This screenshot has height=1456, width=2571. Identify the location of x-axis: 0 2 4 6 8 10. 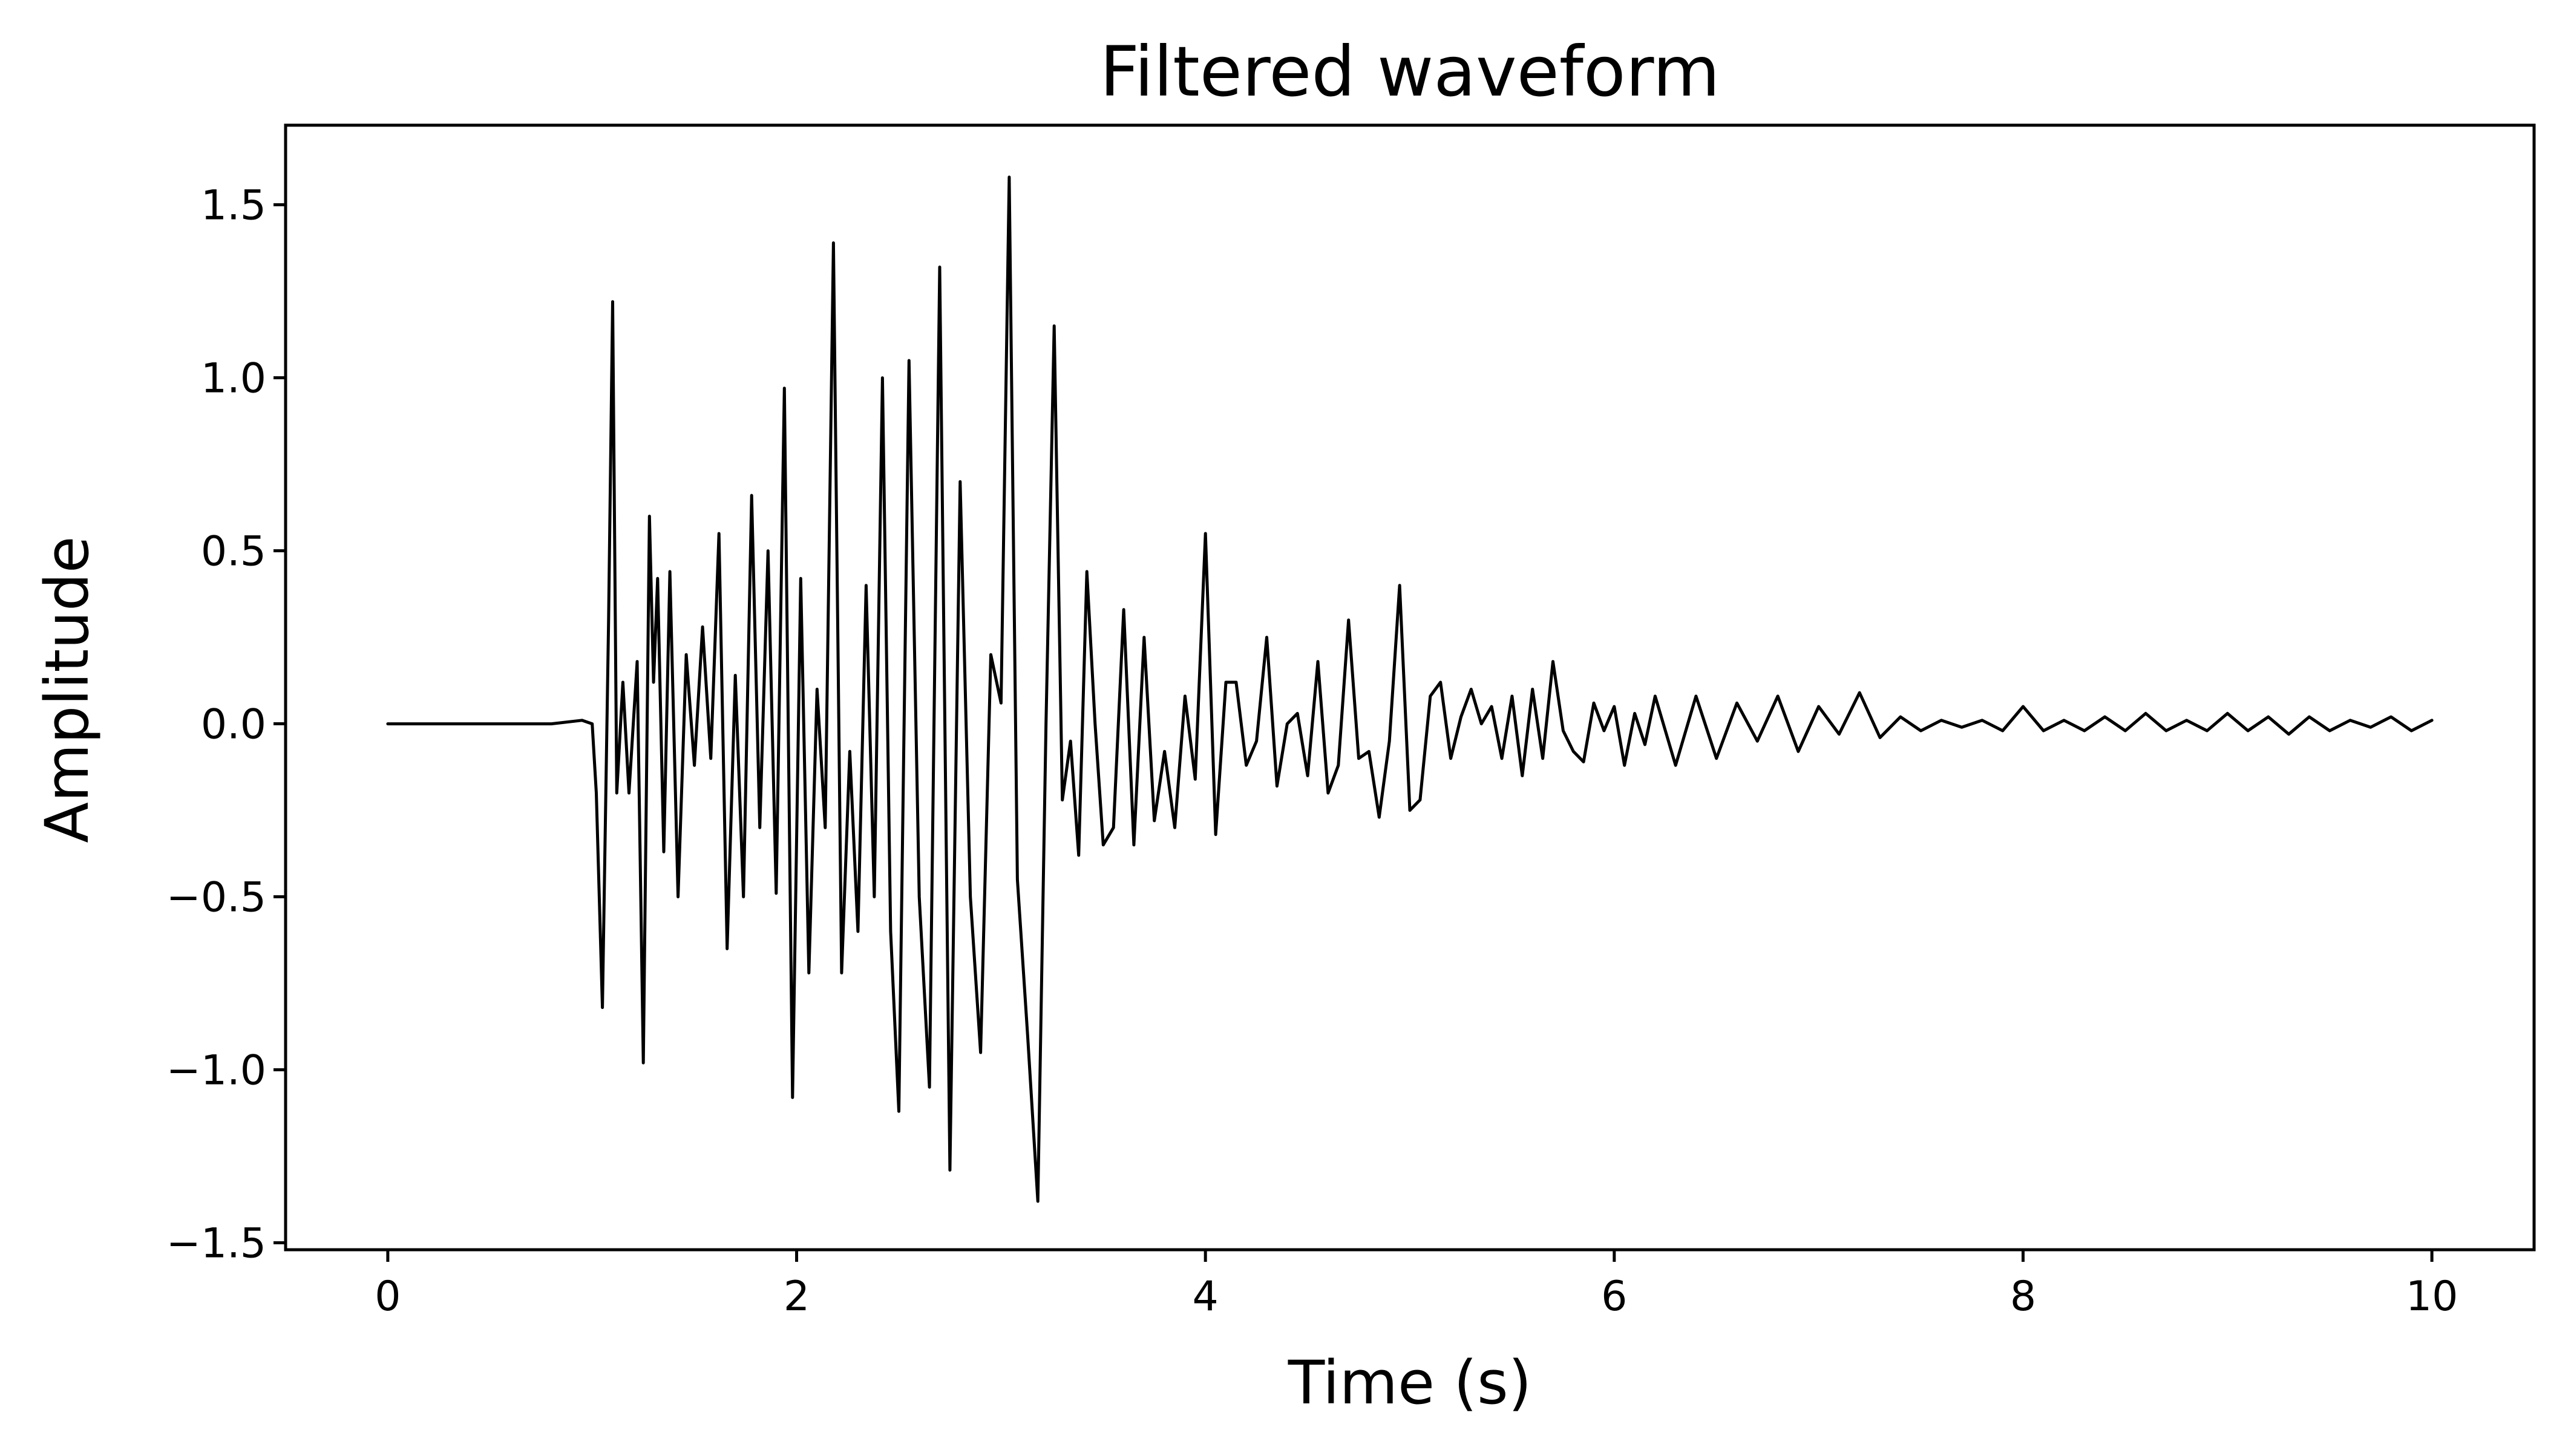
(1416, 1285).